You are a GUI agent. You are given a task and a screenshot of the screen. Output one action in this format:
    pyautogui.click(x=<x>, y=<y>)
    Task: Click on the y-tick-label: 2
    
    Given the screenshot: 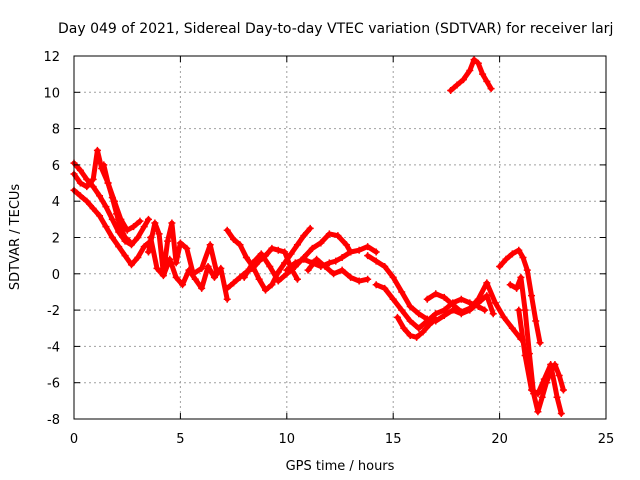 What is the action you would take?
    pyautogui.click(x=56, y=239)
    